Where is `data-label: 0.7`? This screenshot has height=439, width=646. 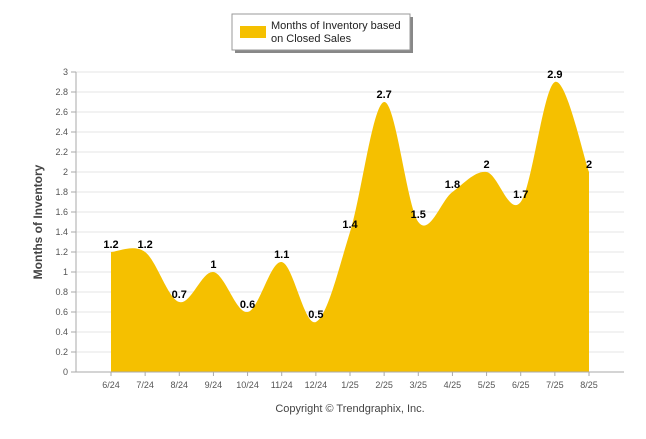 data-label: 0.7 is located at coordinates (179, 295).